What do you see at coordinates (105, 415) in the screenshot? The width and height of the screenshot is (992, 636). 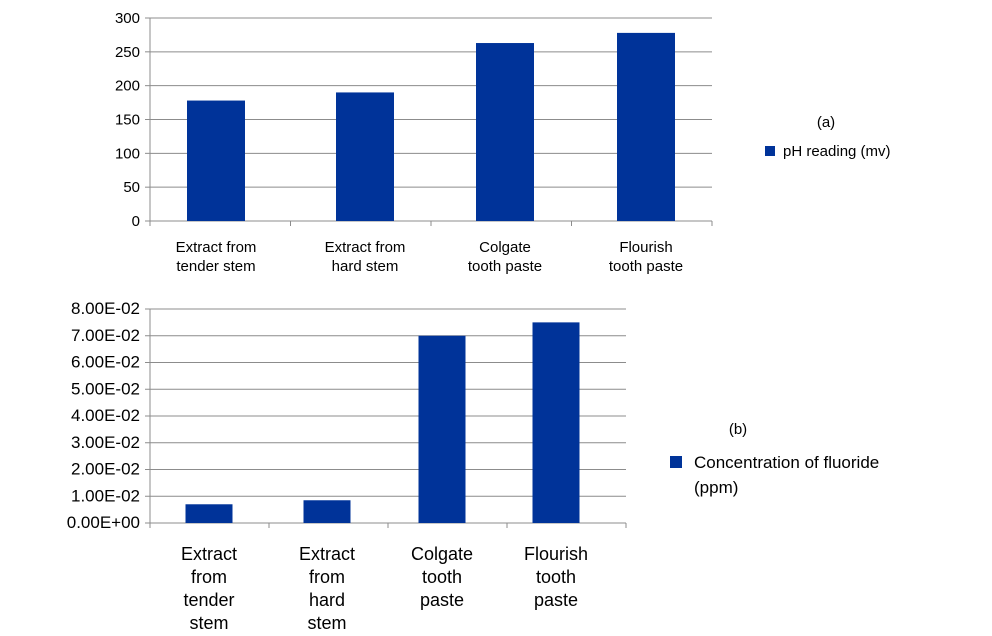 I see `y-tick-label: 4.00E-02` at bounding box center [105, 415].